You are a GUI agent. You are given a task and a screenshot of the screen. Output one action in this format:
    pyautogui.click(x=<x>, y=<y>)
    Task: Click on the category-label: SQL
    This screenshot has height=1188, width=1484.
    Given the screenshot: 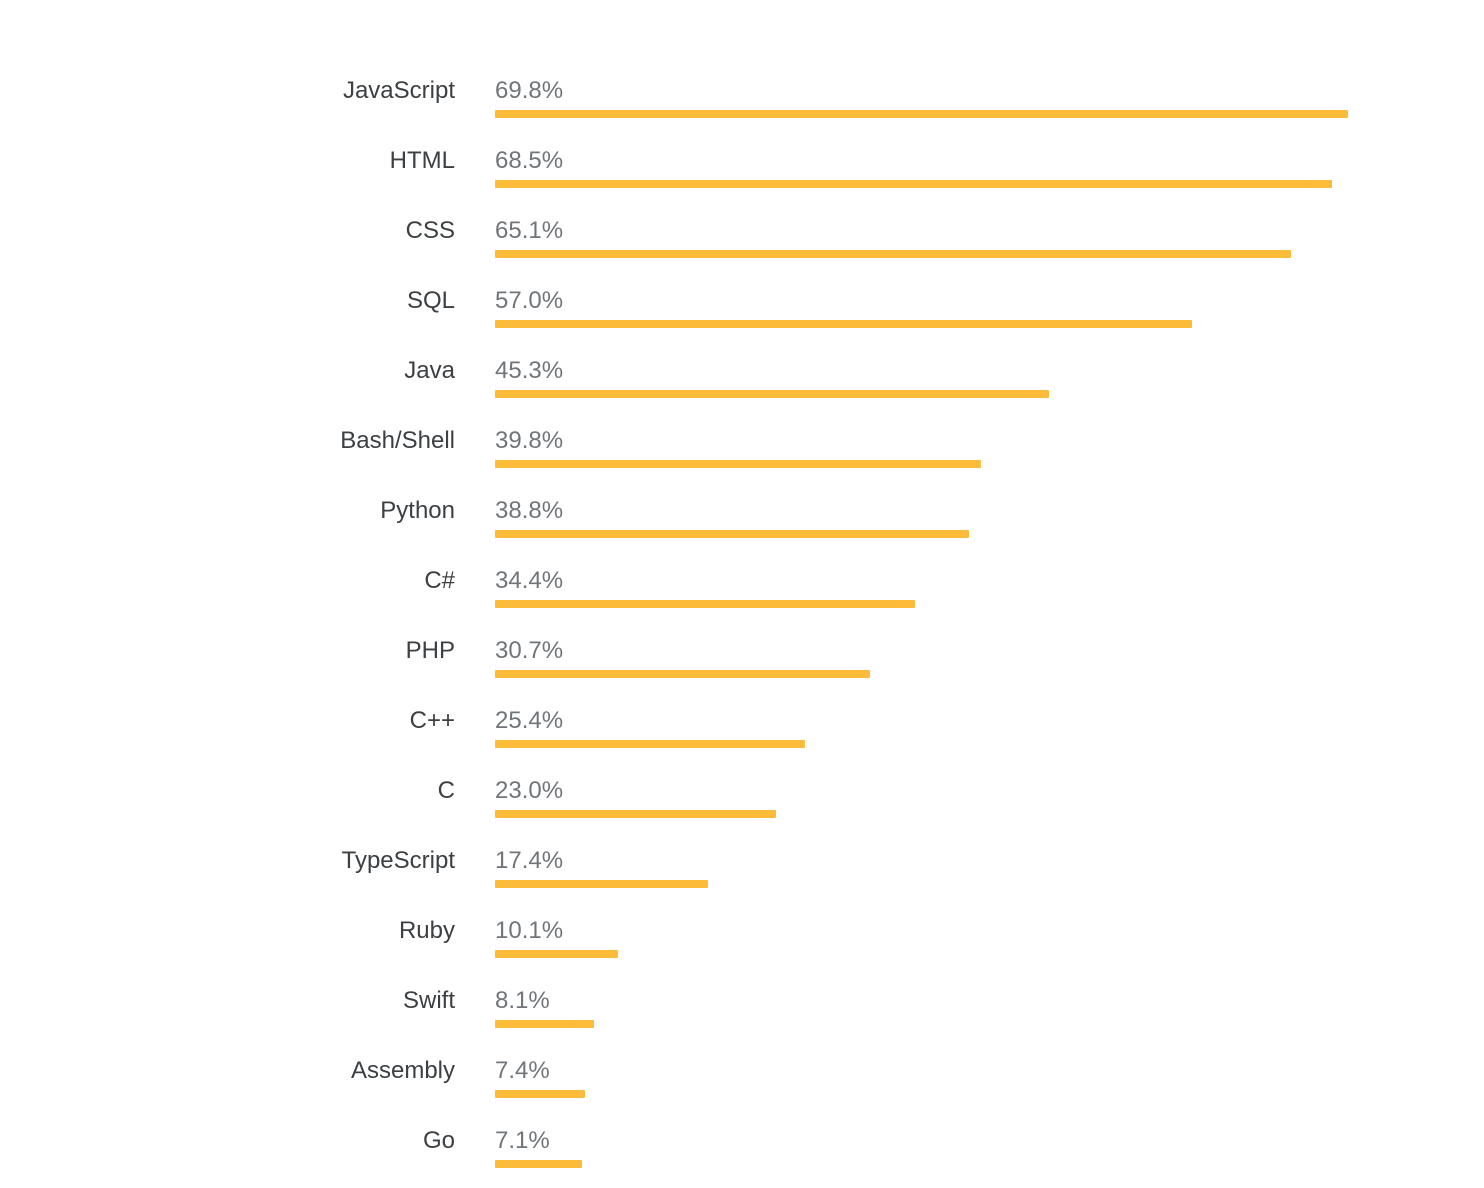 What is the action you would take?
    pyautogui.click(x=430, y=300)
    